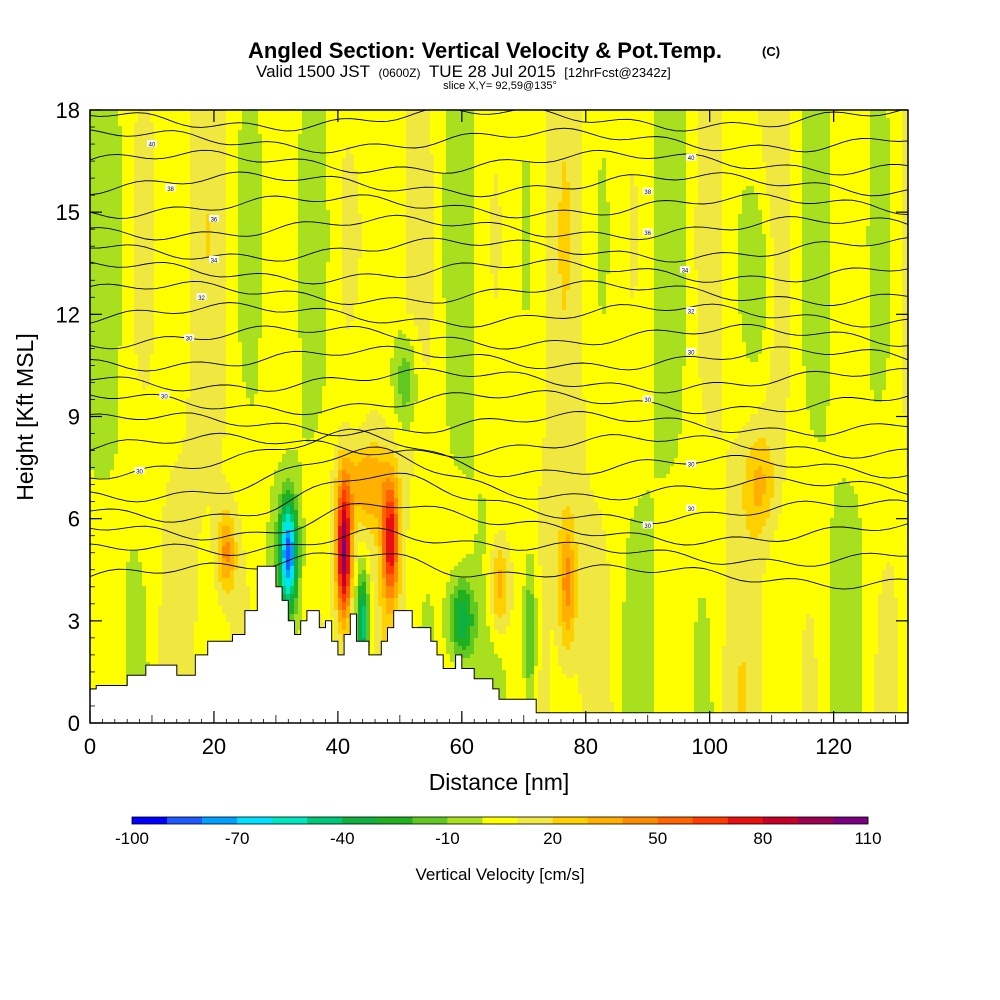  Describe the element at coordinates (399, 73) in the screenshot. I see `subtitle-utc: (0600Z)` at that location.